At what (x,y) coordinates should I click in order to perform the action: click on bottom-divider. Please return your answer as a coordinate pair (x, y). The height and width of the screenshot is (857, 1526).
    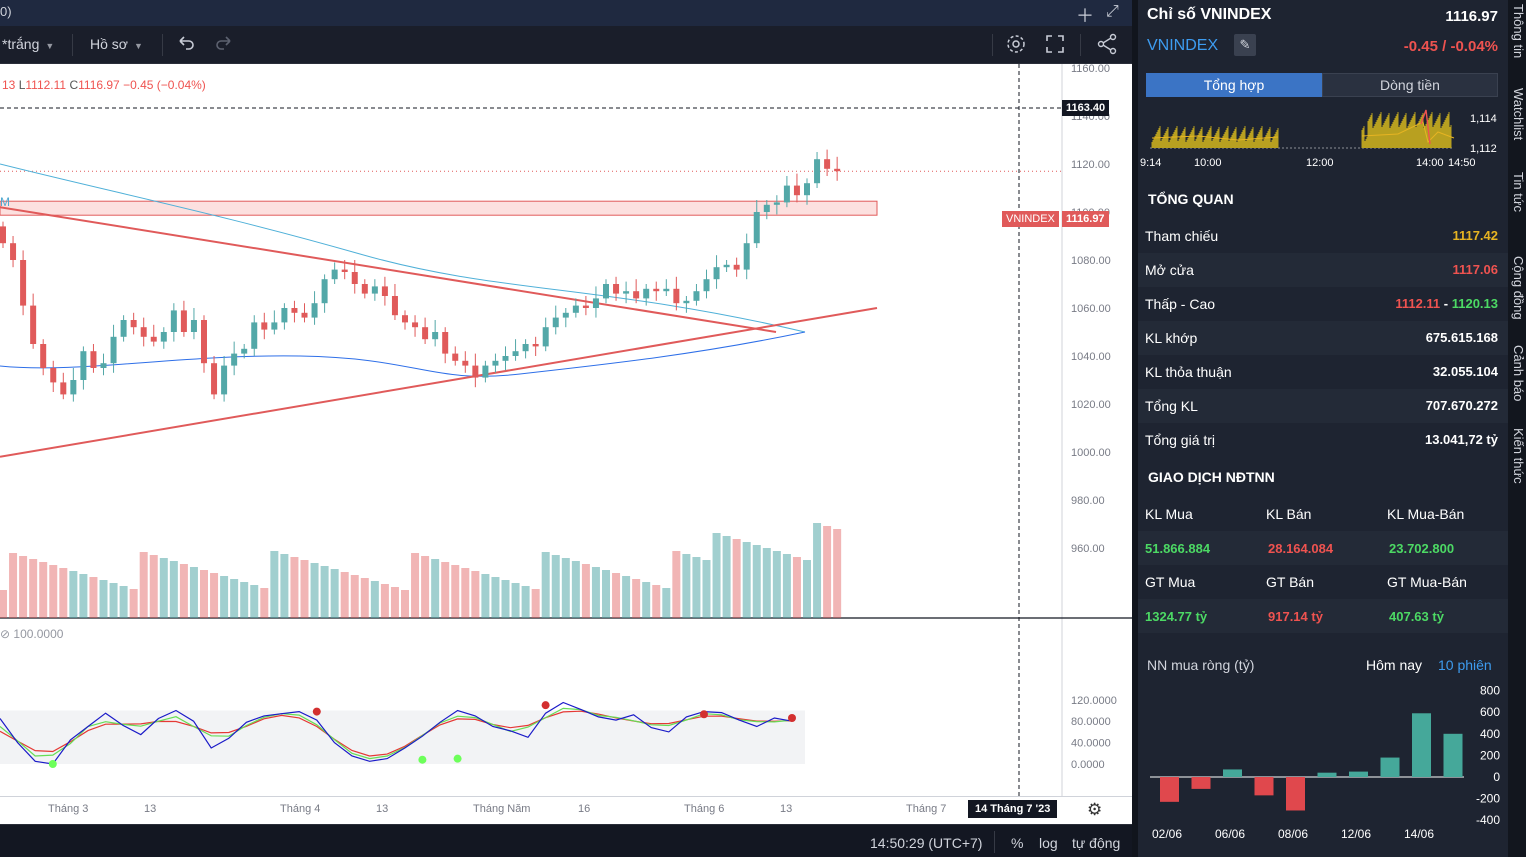
    Looking at the image, I should click on (994, 842).